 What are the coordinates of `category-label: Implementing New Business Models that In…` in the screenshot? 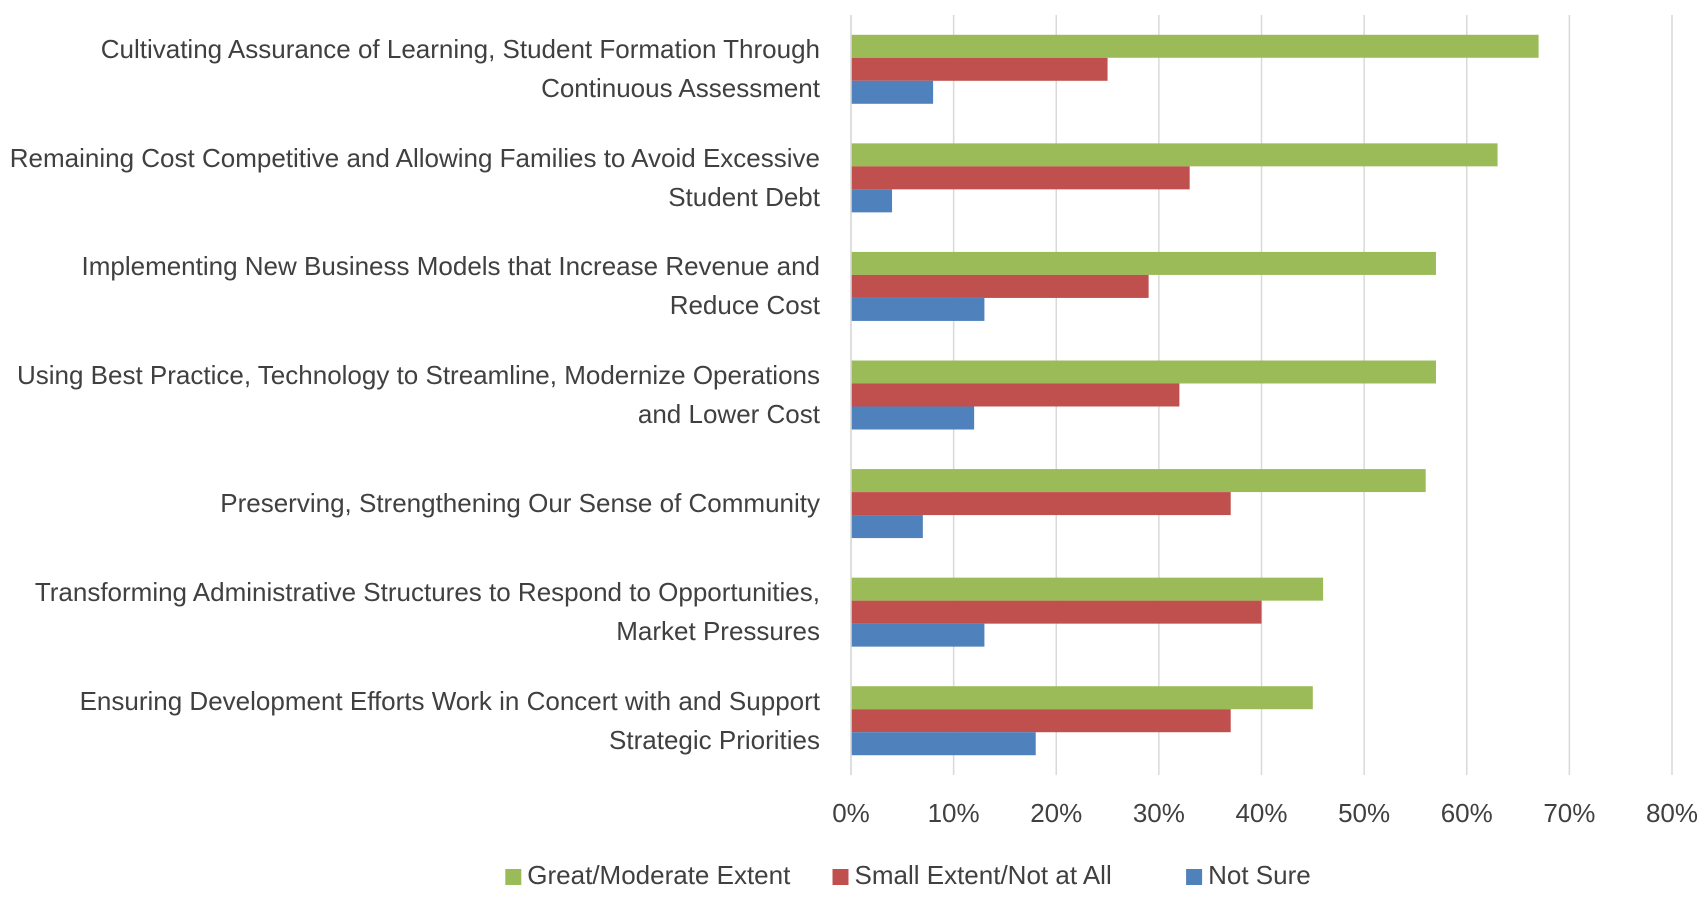 It's located at (450, 286).